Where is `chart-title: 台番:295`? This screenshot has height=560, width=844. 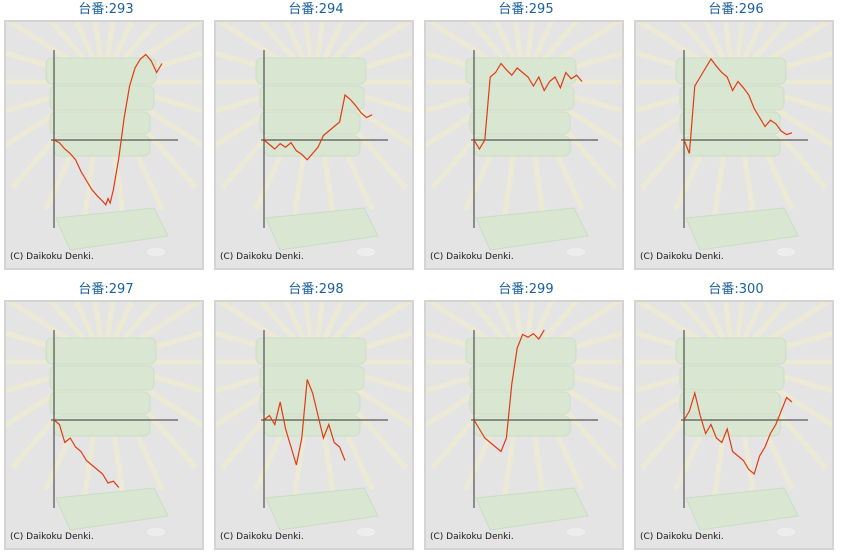 chart-title: 台番:295 is located at coordinates (526, 9).